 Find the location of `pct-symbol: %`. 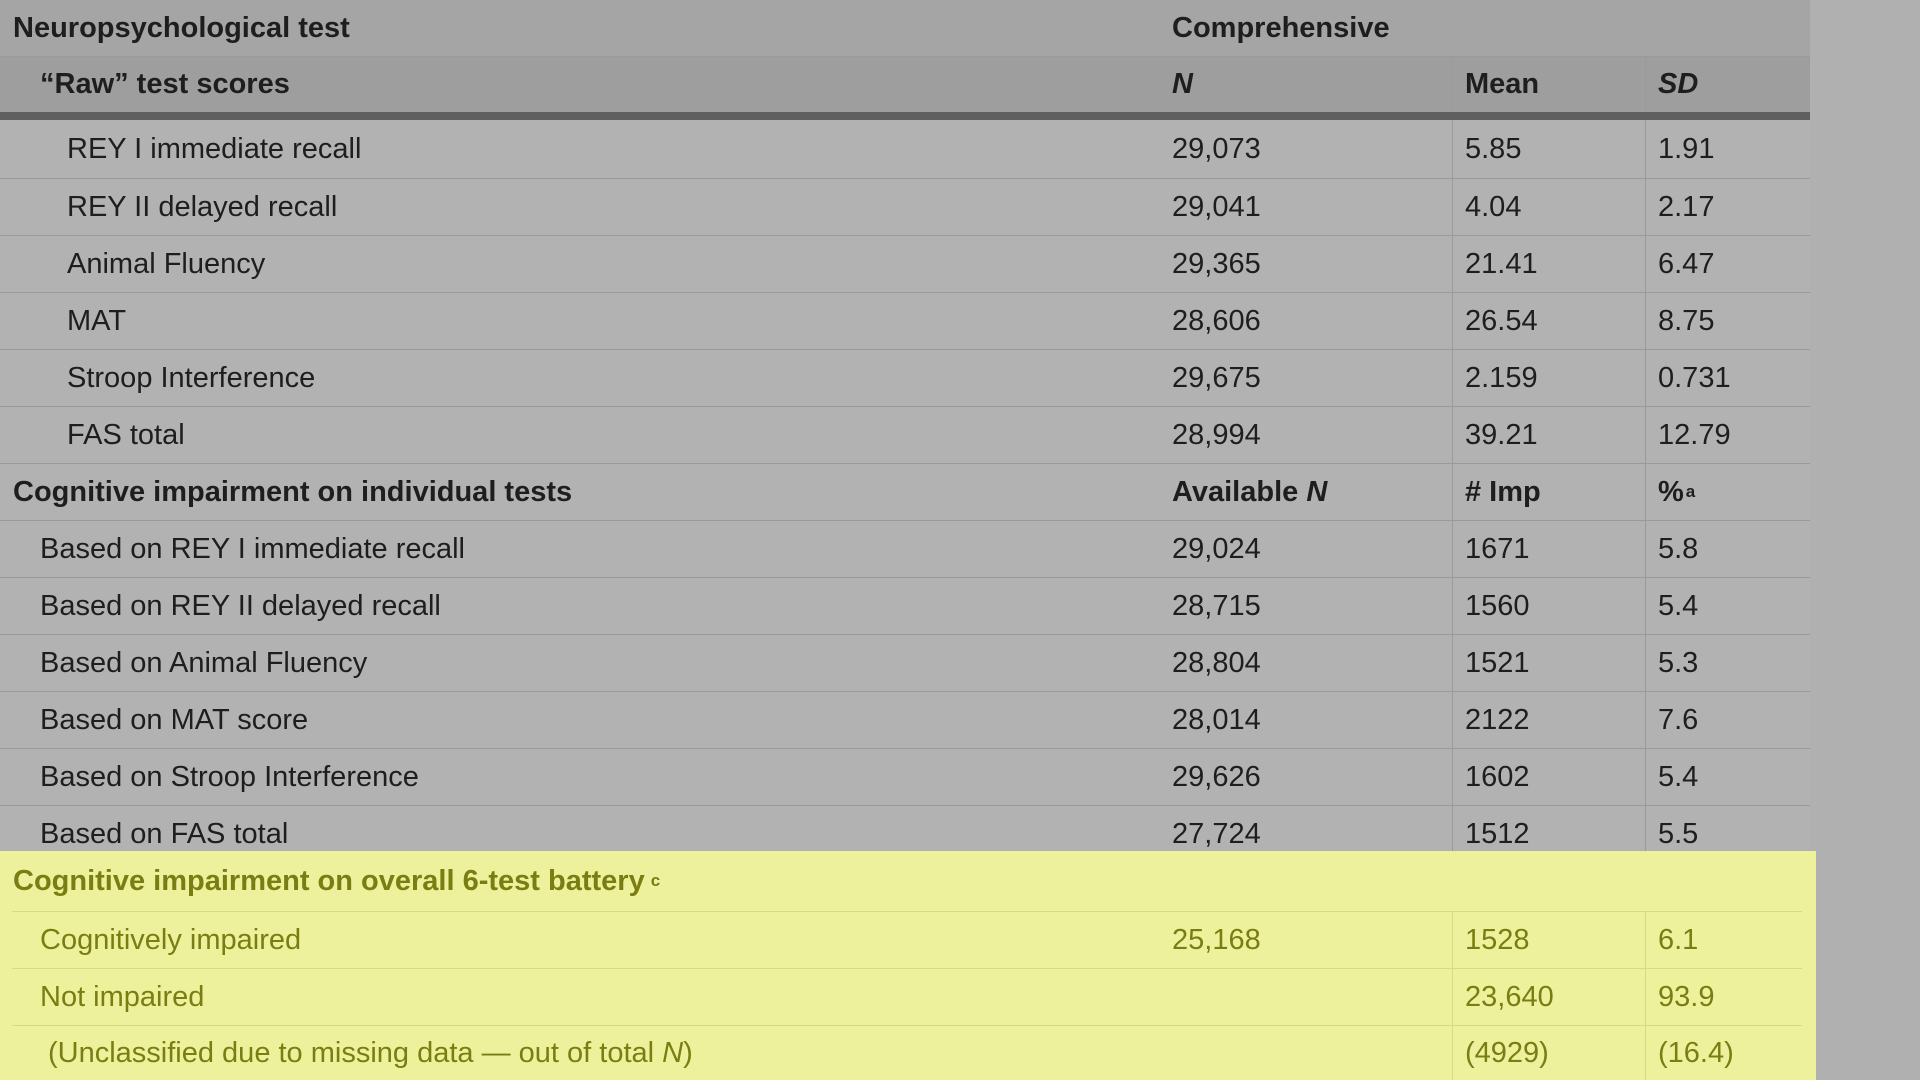

pct-symbol: % is located at coordinates (1671, 491).